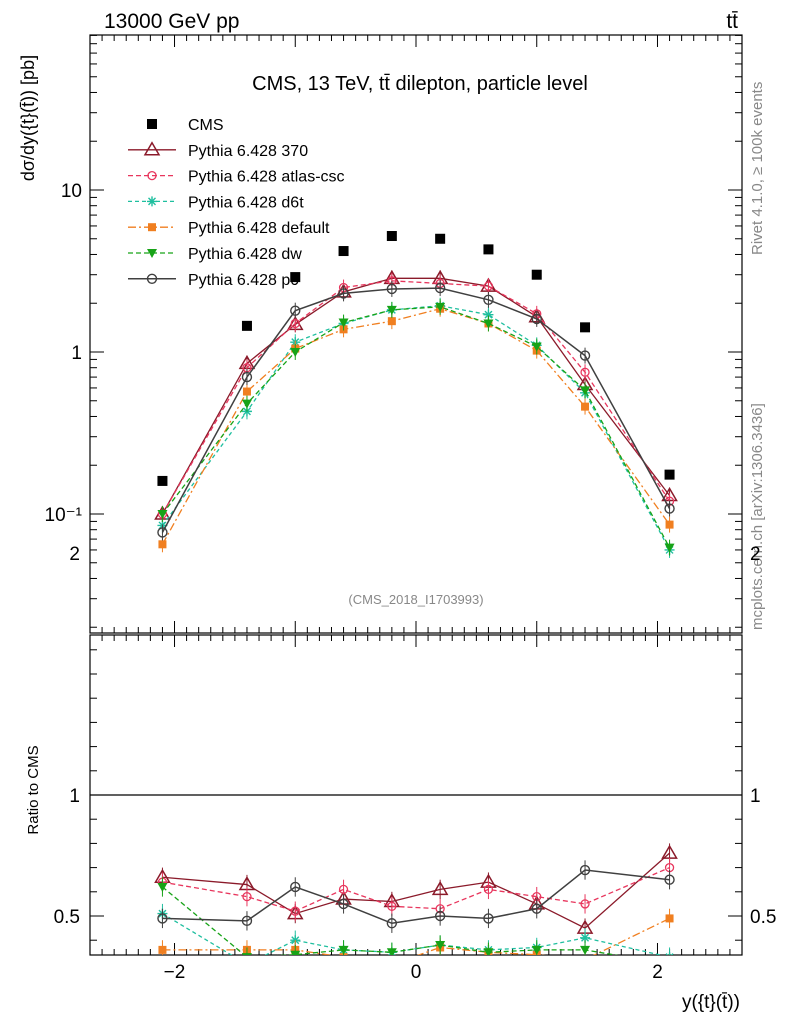 The image size is (786, 1024). I want to click on ratio-series-dw, so click(414, 916).